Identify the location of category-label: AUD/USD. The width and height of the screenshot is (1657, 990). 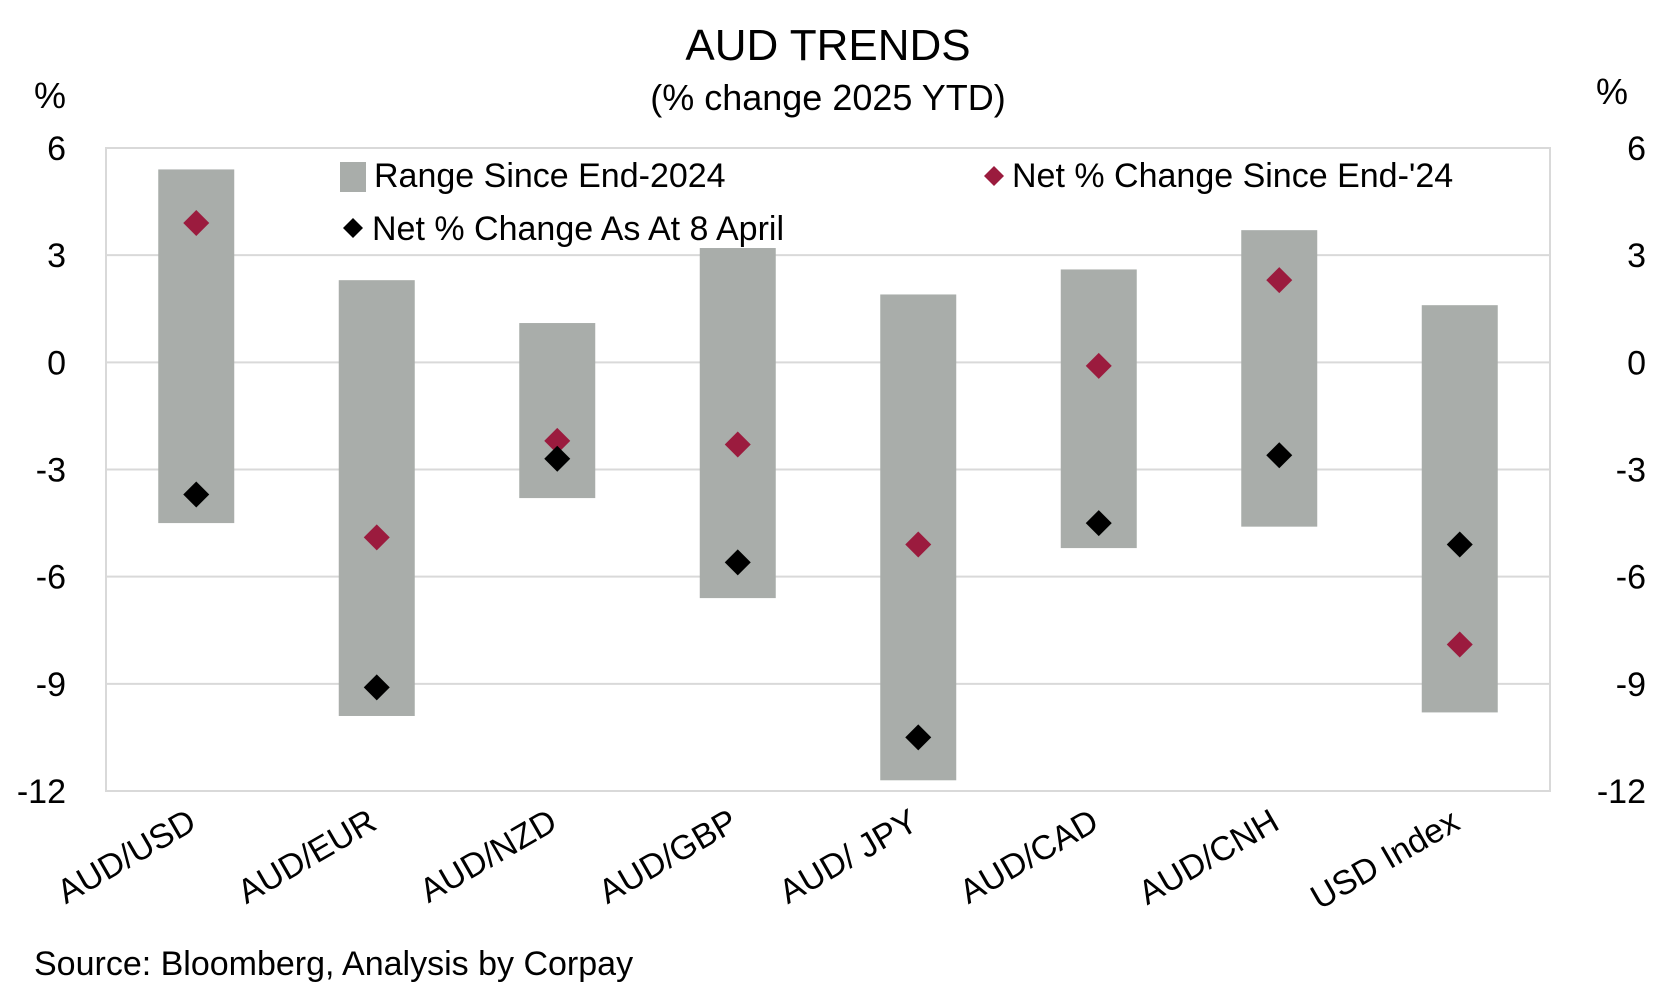
(127, 856).